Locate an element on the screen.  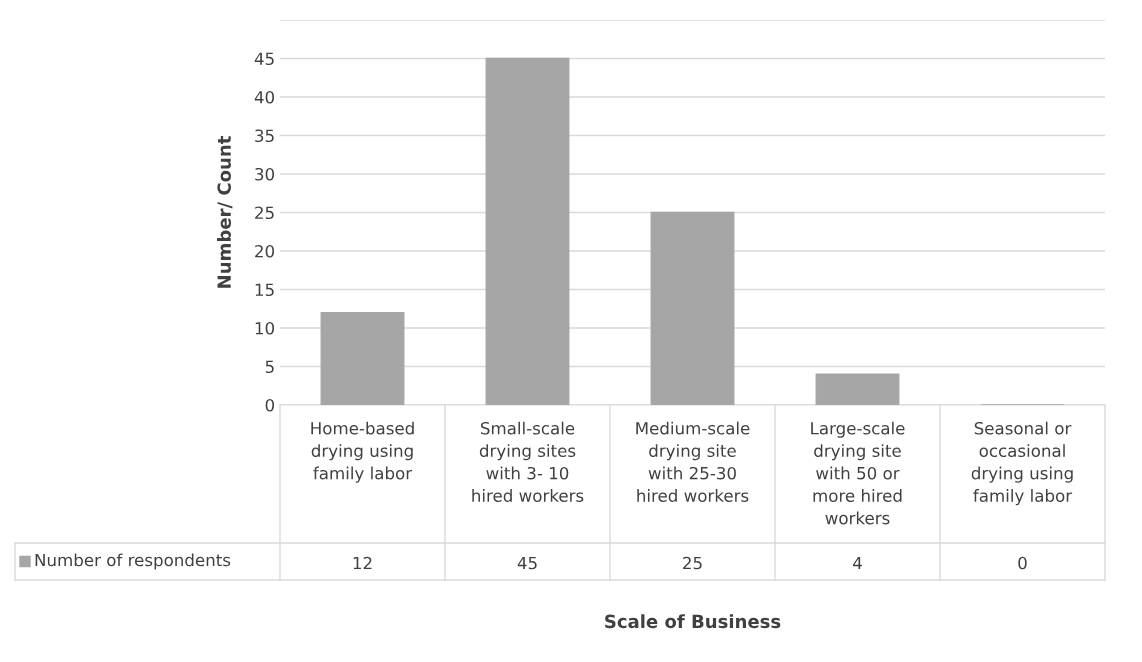
y-tick-label: 10 is located at coordinates (265, 328).